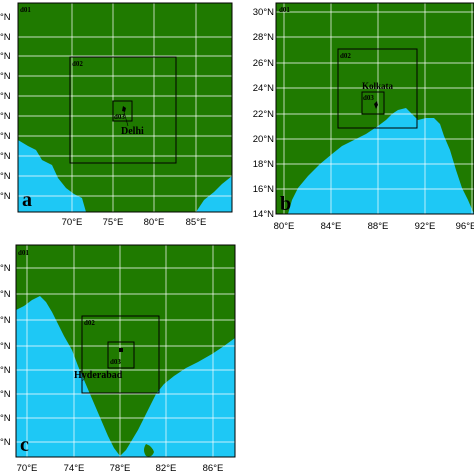  What do you see at coordinates (126, 119) in the screenshot?
I see `city-pointer-delhi` at bounding box center [126, 119].